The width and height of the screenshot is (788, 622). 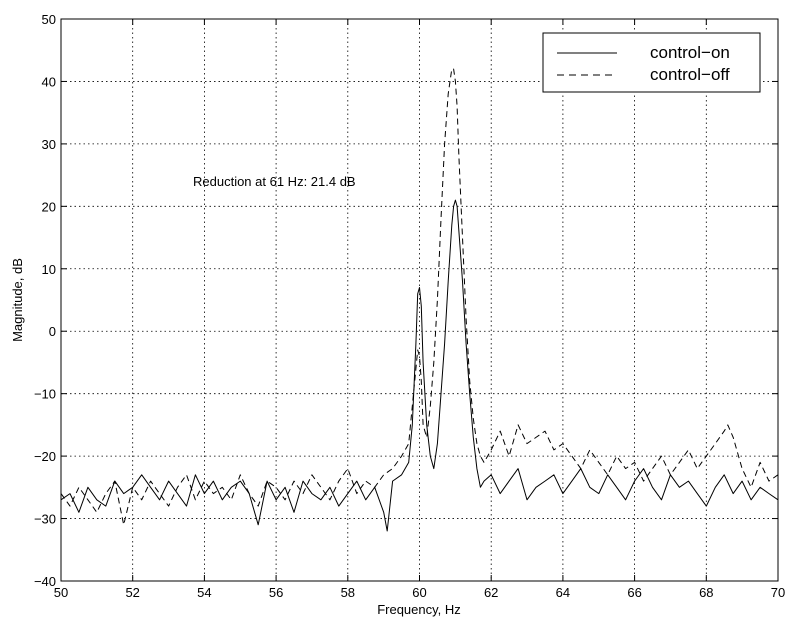 What do you see at coordinates (348, 592) in the screenshot?
I see `x-tick-label: 58` at bounding box center [348, 592].